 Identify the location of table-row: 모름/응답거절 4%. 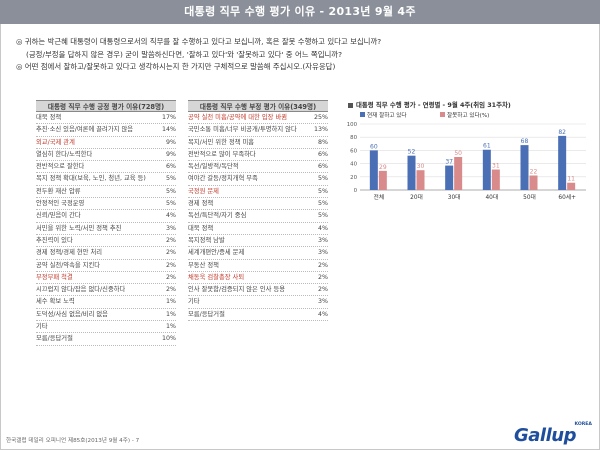
(258, 315).